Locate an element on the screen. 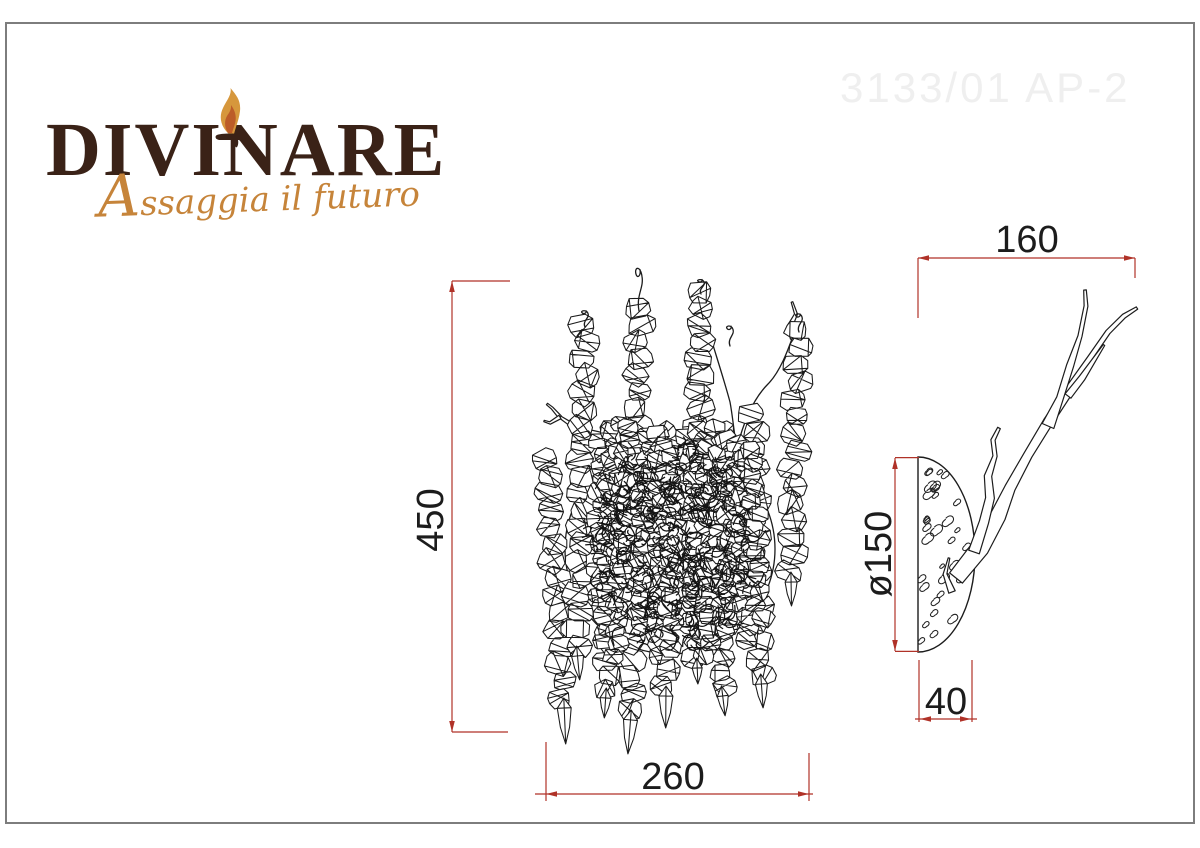 This screenshot has width=1200, height=848. front-view is located at coordinates (672, 511).